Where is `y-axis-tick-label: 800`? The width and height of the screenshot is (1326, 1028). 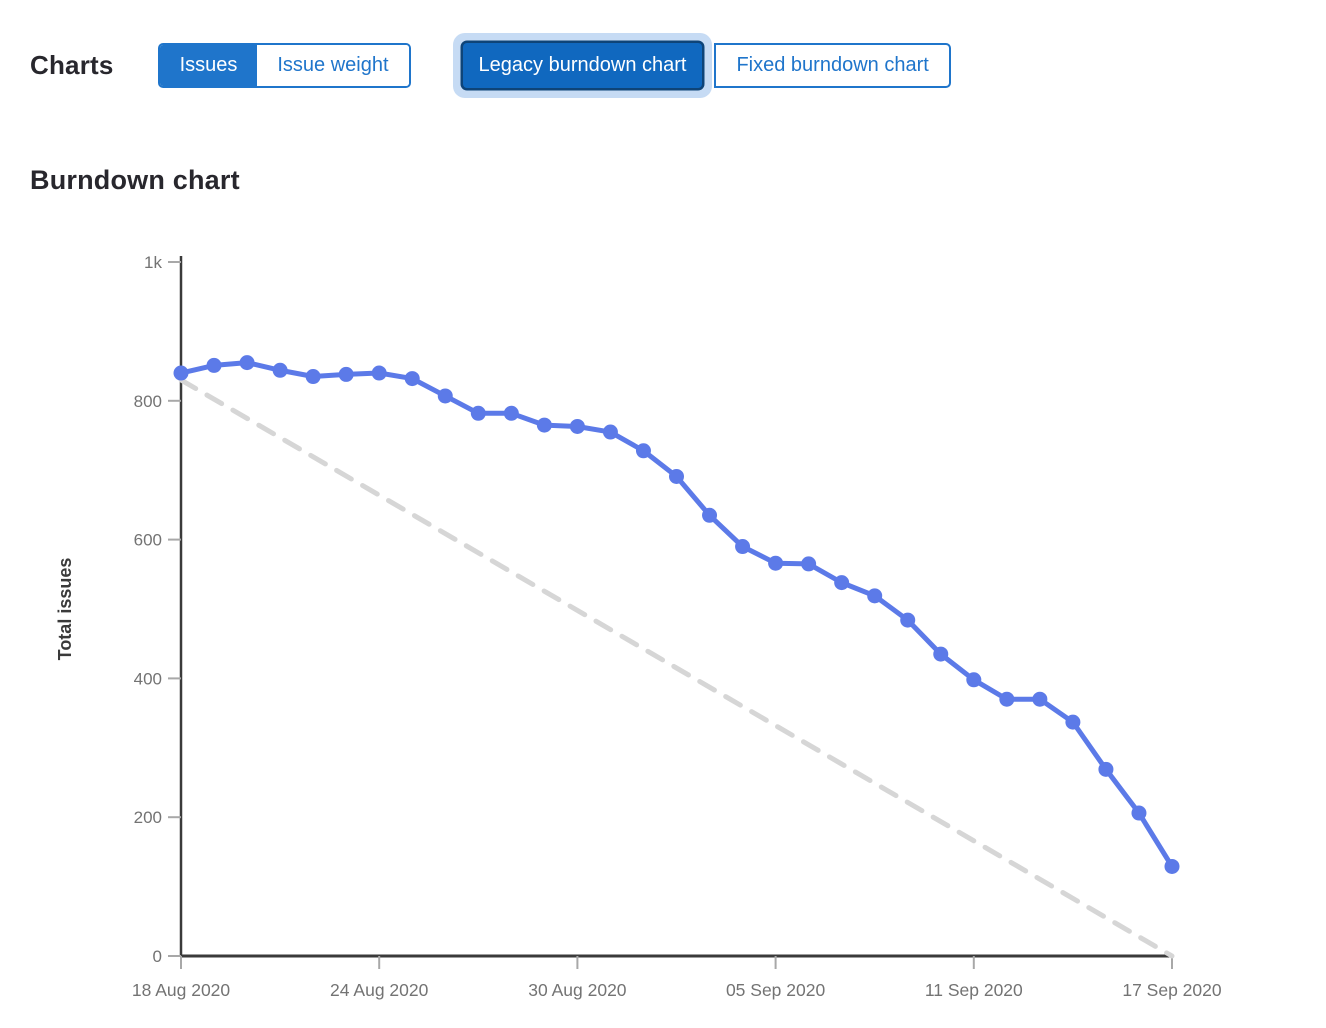 y-axis-tick-label: 800 is located at coordinates (148, 401).